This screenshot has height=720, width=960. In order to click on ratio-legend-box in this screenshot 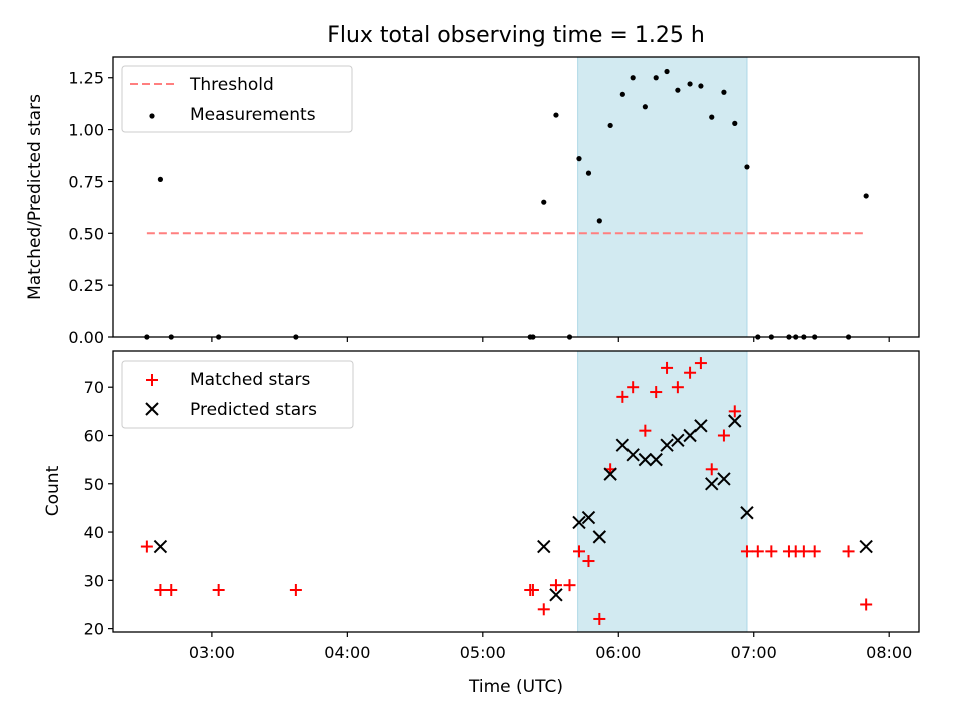, I will do `click(237, 99)`.